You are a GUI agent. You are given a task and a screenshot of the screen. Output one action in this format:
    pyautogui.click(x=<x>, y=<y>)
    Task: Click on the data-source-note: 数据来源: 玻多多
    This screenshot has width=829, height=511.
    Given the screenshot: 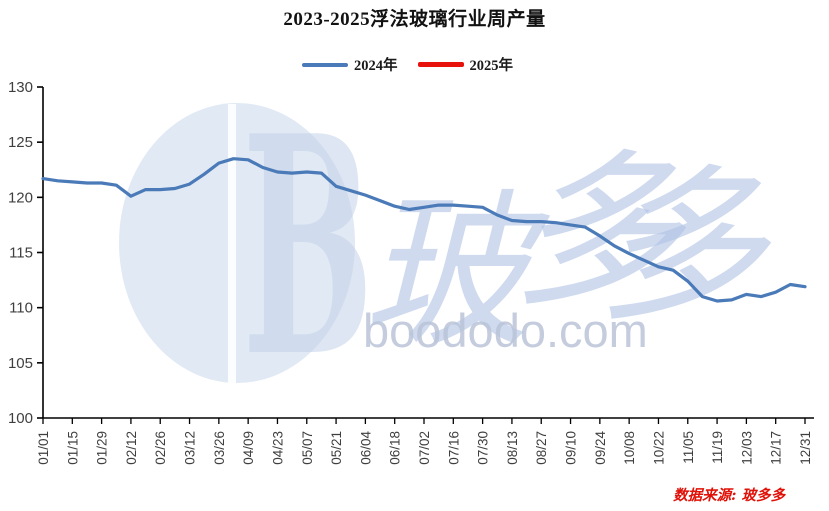 What is the action you would take?
    pyautogui.click(x=729, y=495)
    